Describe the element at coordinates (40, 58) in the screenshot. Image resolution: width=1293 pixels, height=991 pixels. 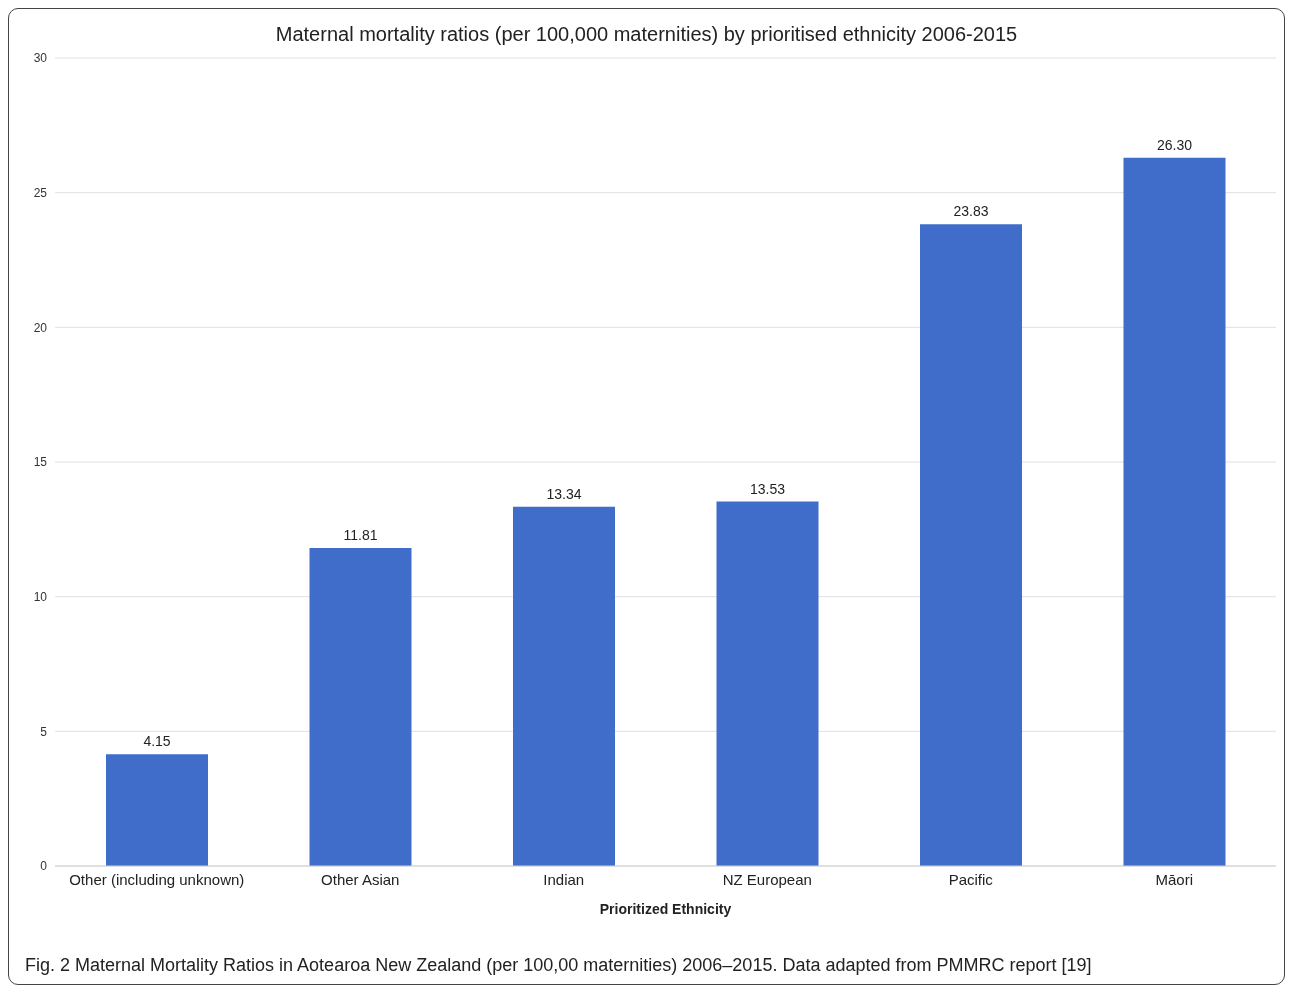
I see `y-tick-label: 30` at that location.